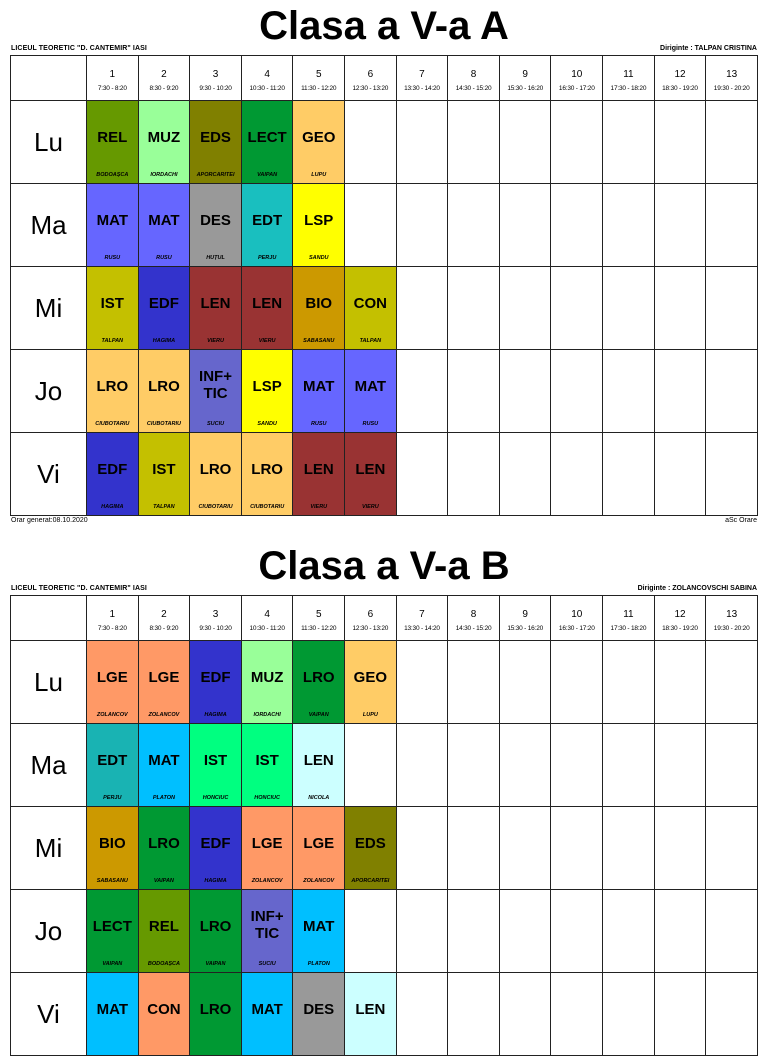 This screenshot has width=768, height=1056. What do you see at coordinates (525, 88) in the screenshot?
I see `period-time: 15:30 - 16:20` at bounding box center [525, 88].